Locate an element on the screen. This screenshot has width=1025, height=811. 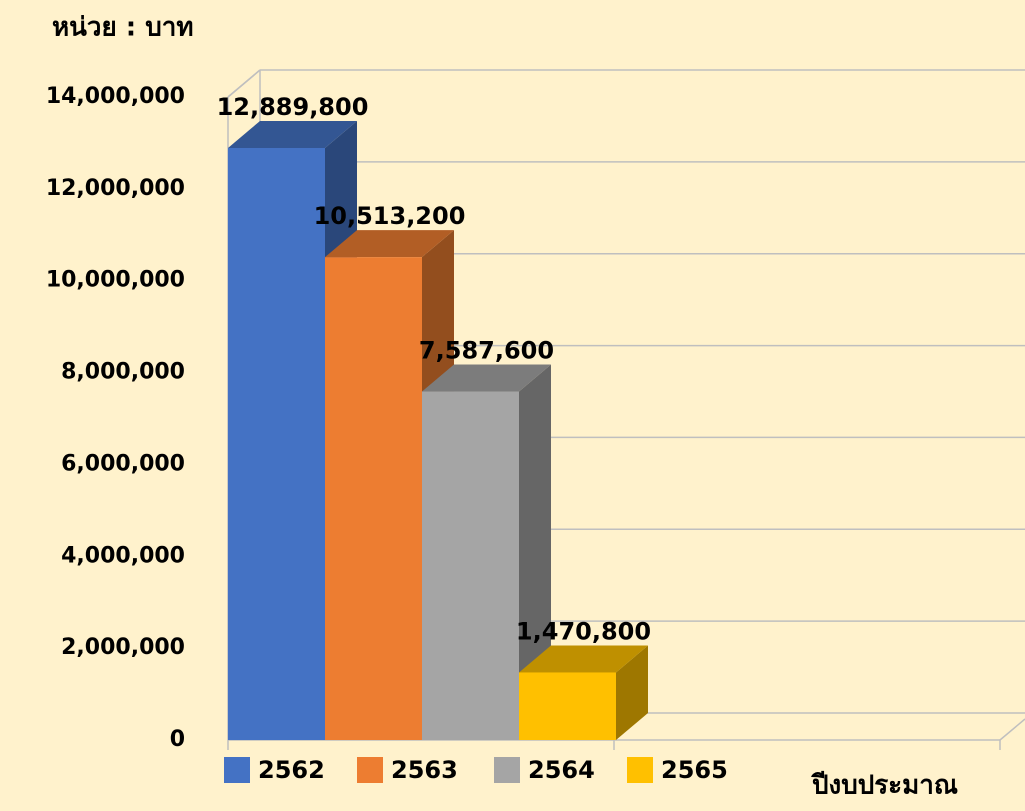
data-label: 1,470,800 is located at coordinates (583, 631).